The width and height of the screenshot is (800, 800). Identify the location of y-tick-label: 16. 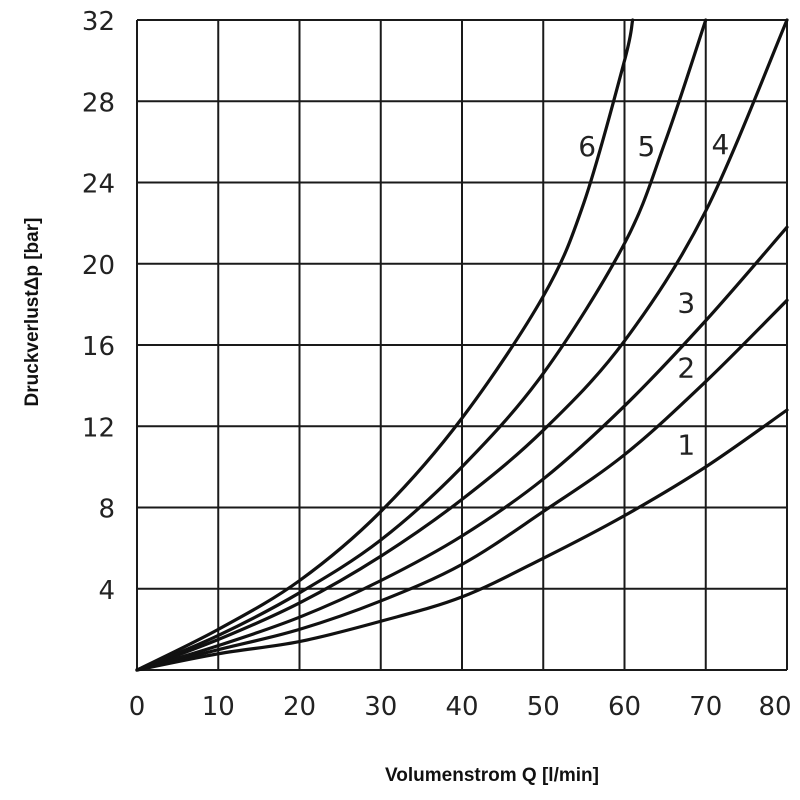
(98, 347).